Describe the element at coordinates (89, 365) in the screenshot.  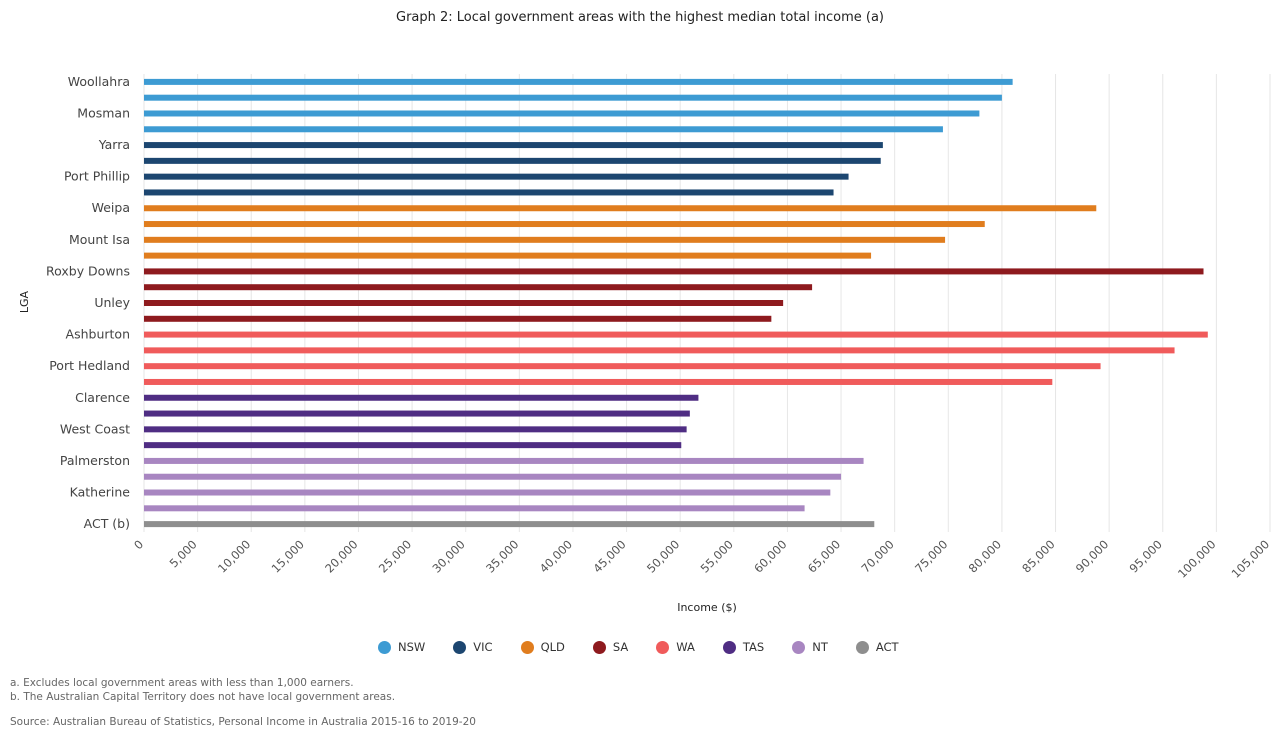
I see `y-tick-label: Port Hedland` at that location.